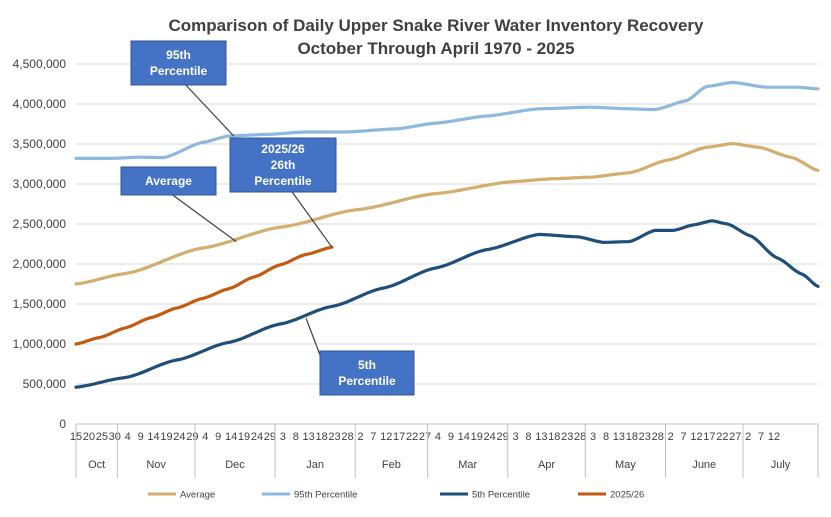  Describe the element at coordinates (391, 465) in the screenshot. I see `x-month-label: Feb` at that location.